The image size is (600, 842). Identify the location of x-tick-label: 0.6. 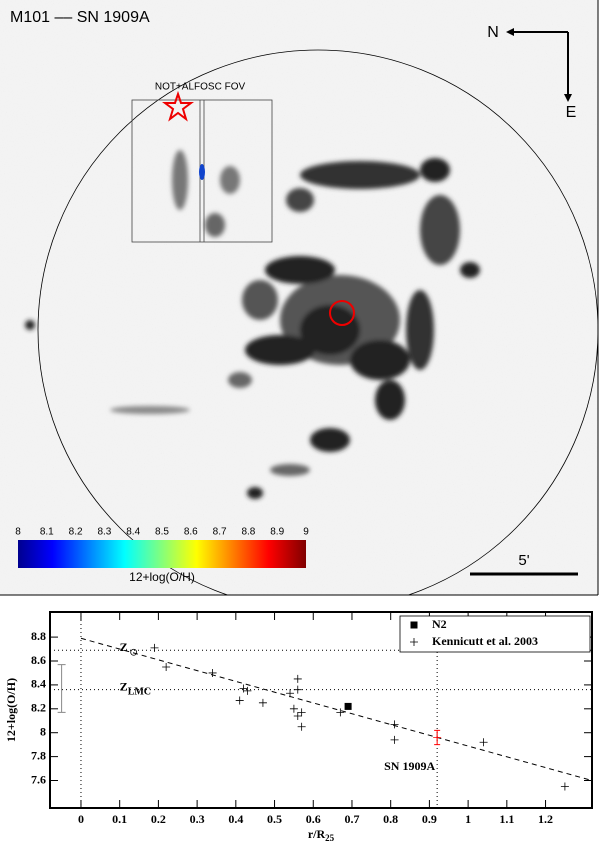
(313, 819).